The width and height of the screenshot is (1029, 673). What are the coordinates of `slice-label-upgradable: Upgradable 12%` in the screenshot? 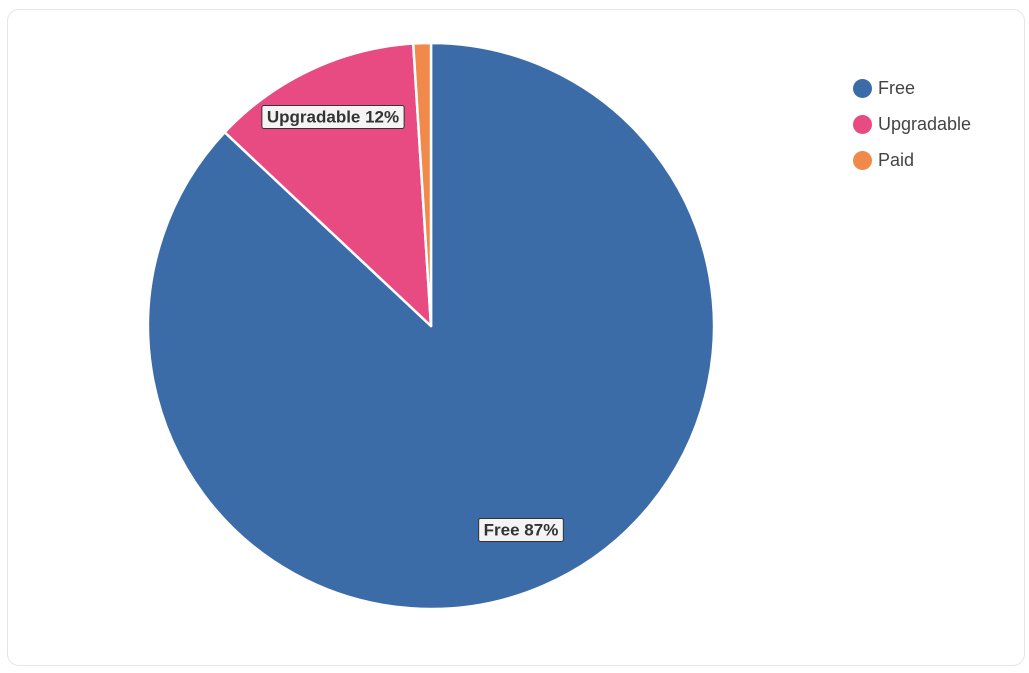 It's located at (333, 117).